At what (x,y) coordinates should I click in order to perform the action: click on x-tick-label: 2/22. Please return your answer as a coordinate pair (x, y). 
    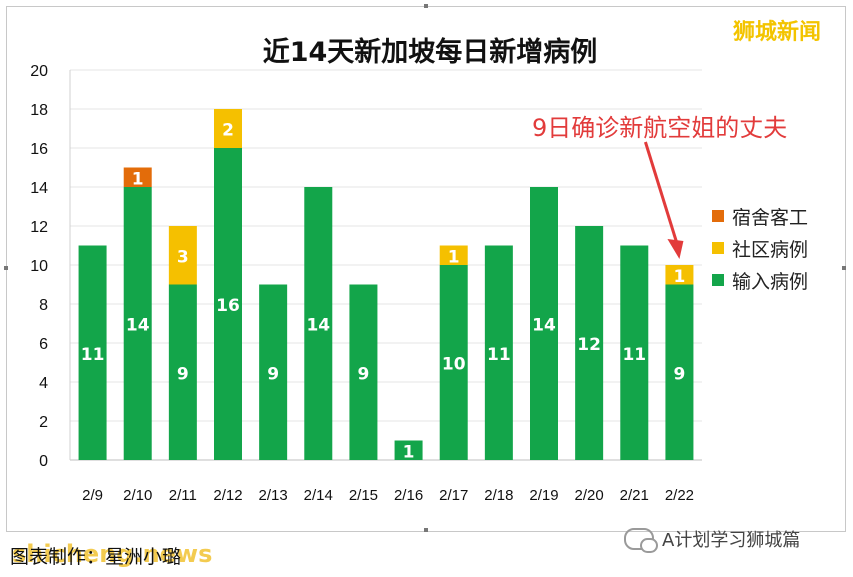
    Looking at the image, I should click on (679, 495).